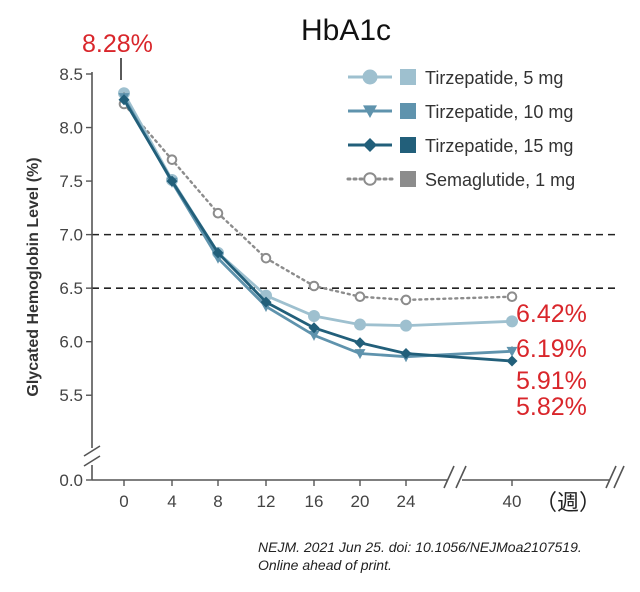 The width and height of the screenshot is (640, 592). I want to click on annotation-end-value-1: 6.42%, so click(551, 314).